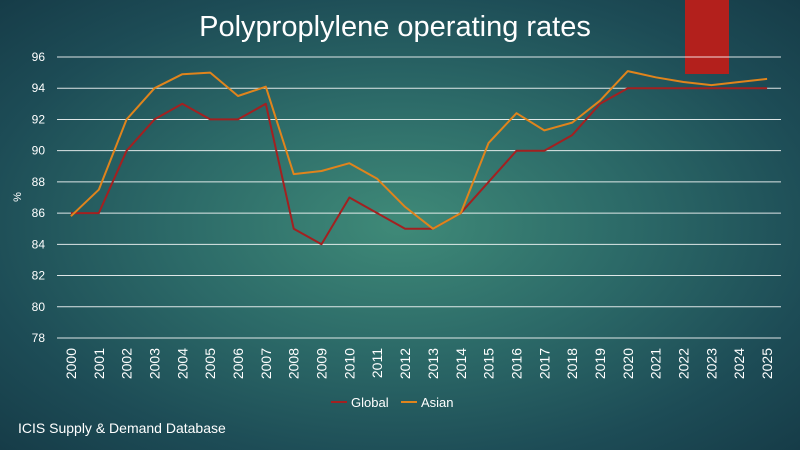 The height and width of the screenshot is (450, 800). Describe the element at coordinates (127, 363) in the screenshot. I see `x-tick-label: 2002` at that location.